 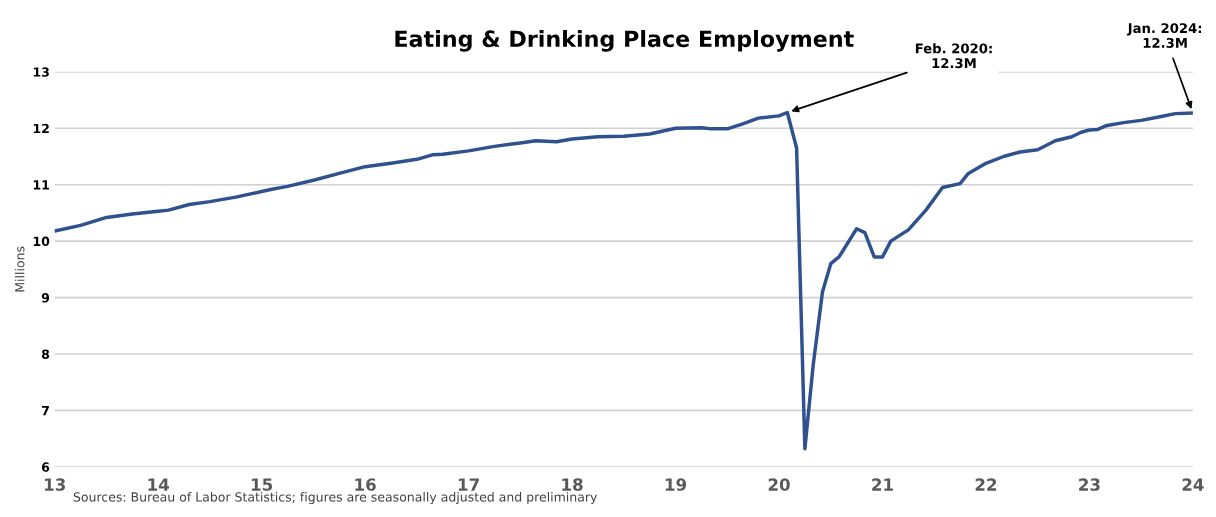 I want to click on y-tick-label: 6, so click(x=45, y=467).